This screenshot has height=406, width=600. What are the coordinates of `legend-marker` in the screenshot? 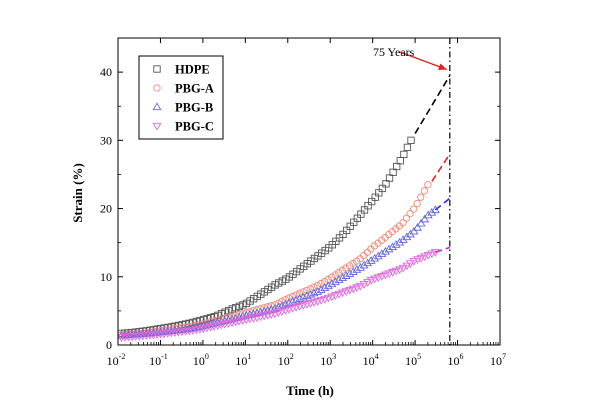 It's located at (157, 69).